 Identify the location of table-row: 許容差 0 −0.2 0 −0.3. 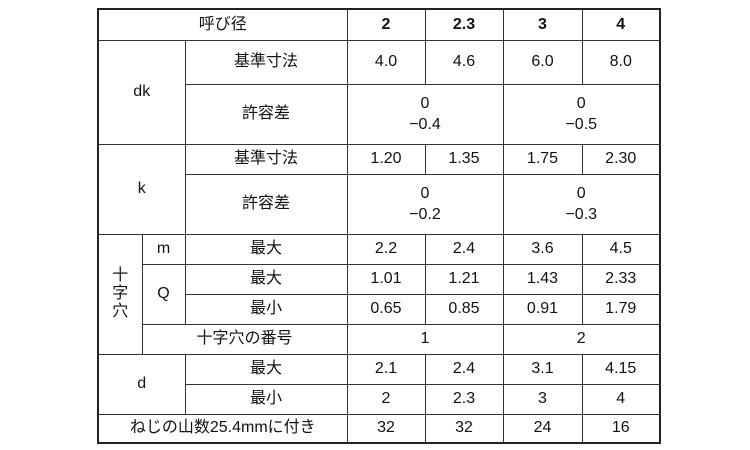
(379, 204).